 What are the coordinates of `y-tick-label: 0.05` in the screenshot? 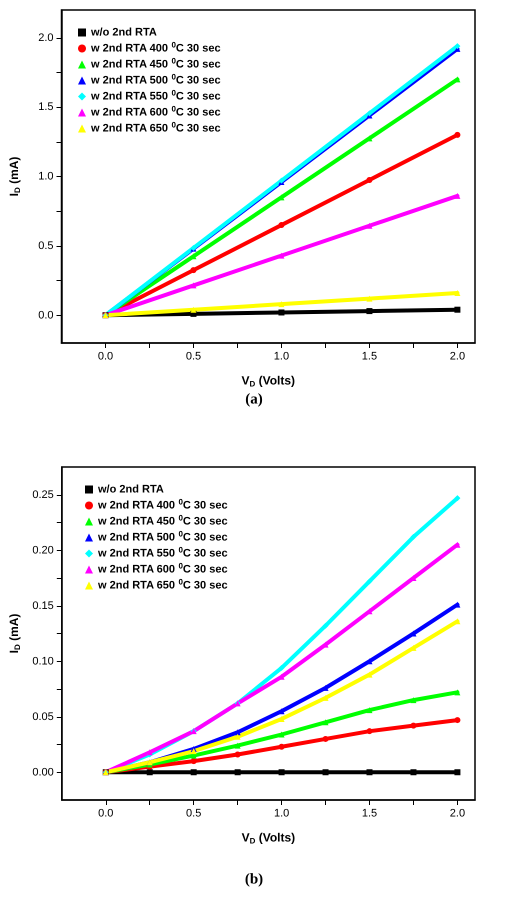 It's located at (43, 716).